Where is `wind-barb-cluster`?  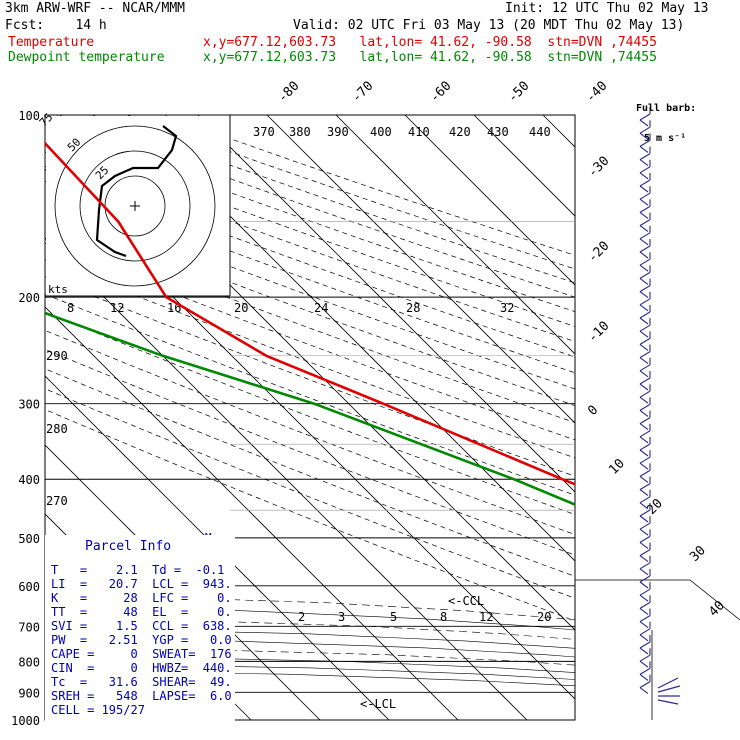
wind-barb-cluster is located at coordinates (669, 691).